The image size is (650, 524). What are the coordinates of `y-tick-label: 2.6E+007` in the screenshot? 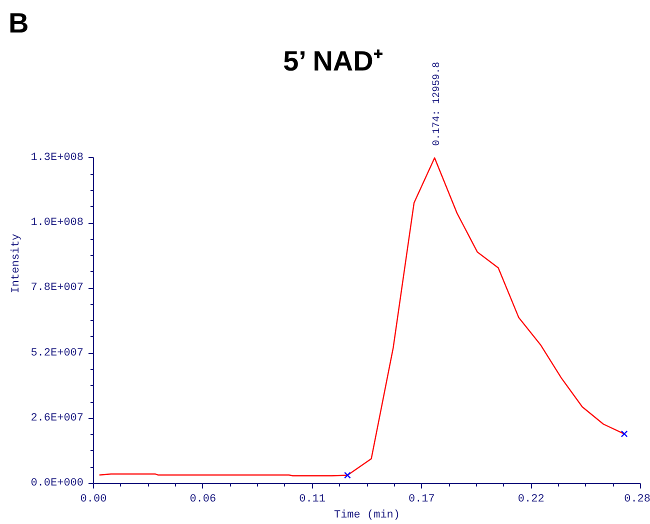 It's located at (57, 418).